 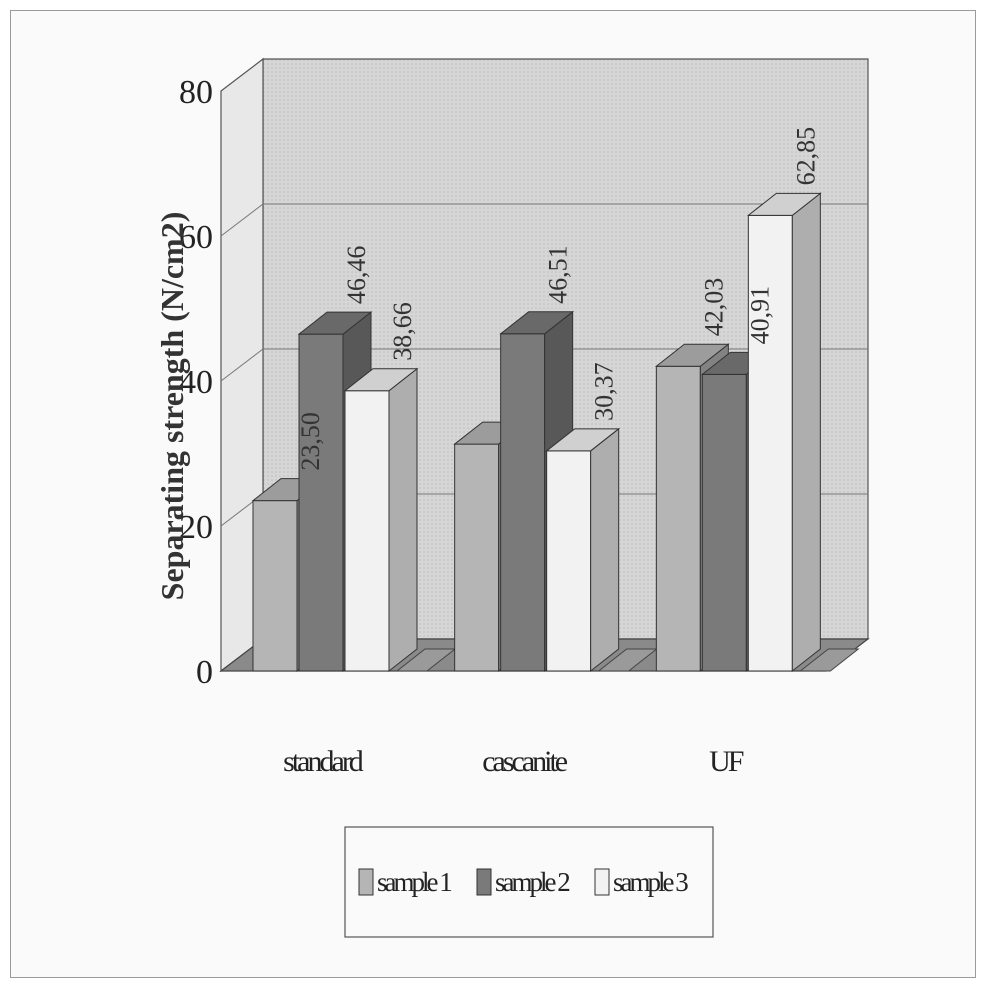 What do you see at coordinates (402, 331) in the screenshot?
I see `data-label: 38,66` at bounding box center [402, 331].